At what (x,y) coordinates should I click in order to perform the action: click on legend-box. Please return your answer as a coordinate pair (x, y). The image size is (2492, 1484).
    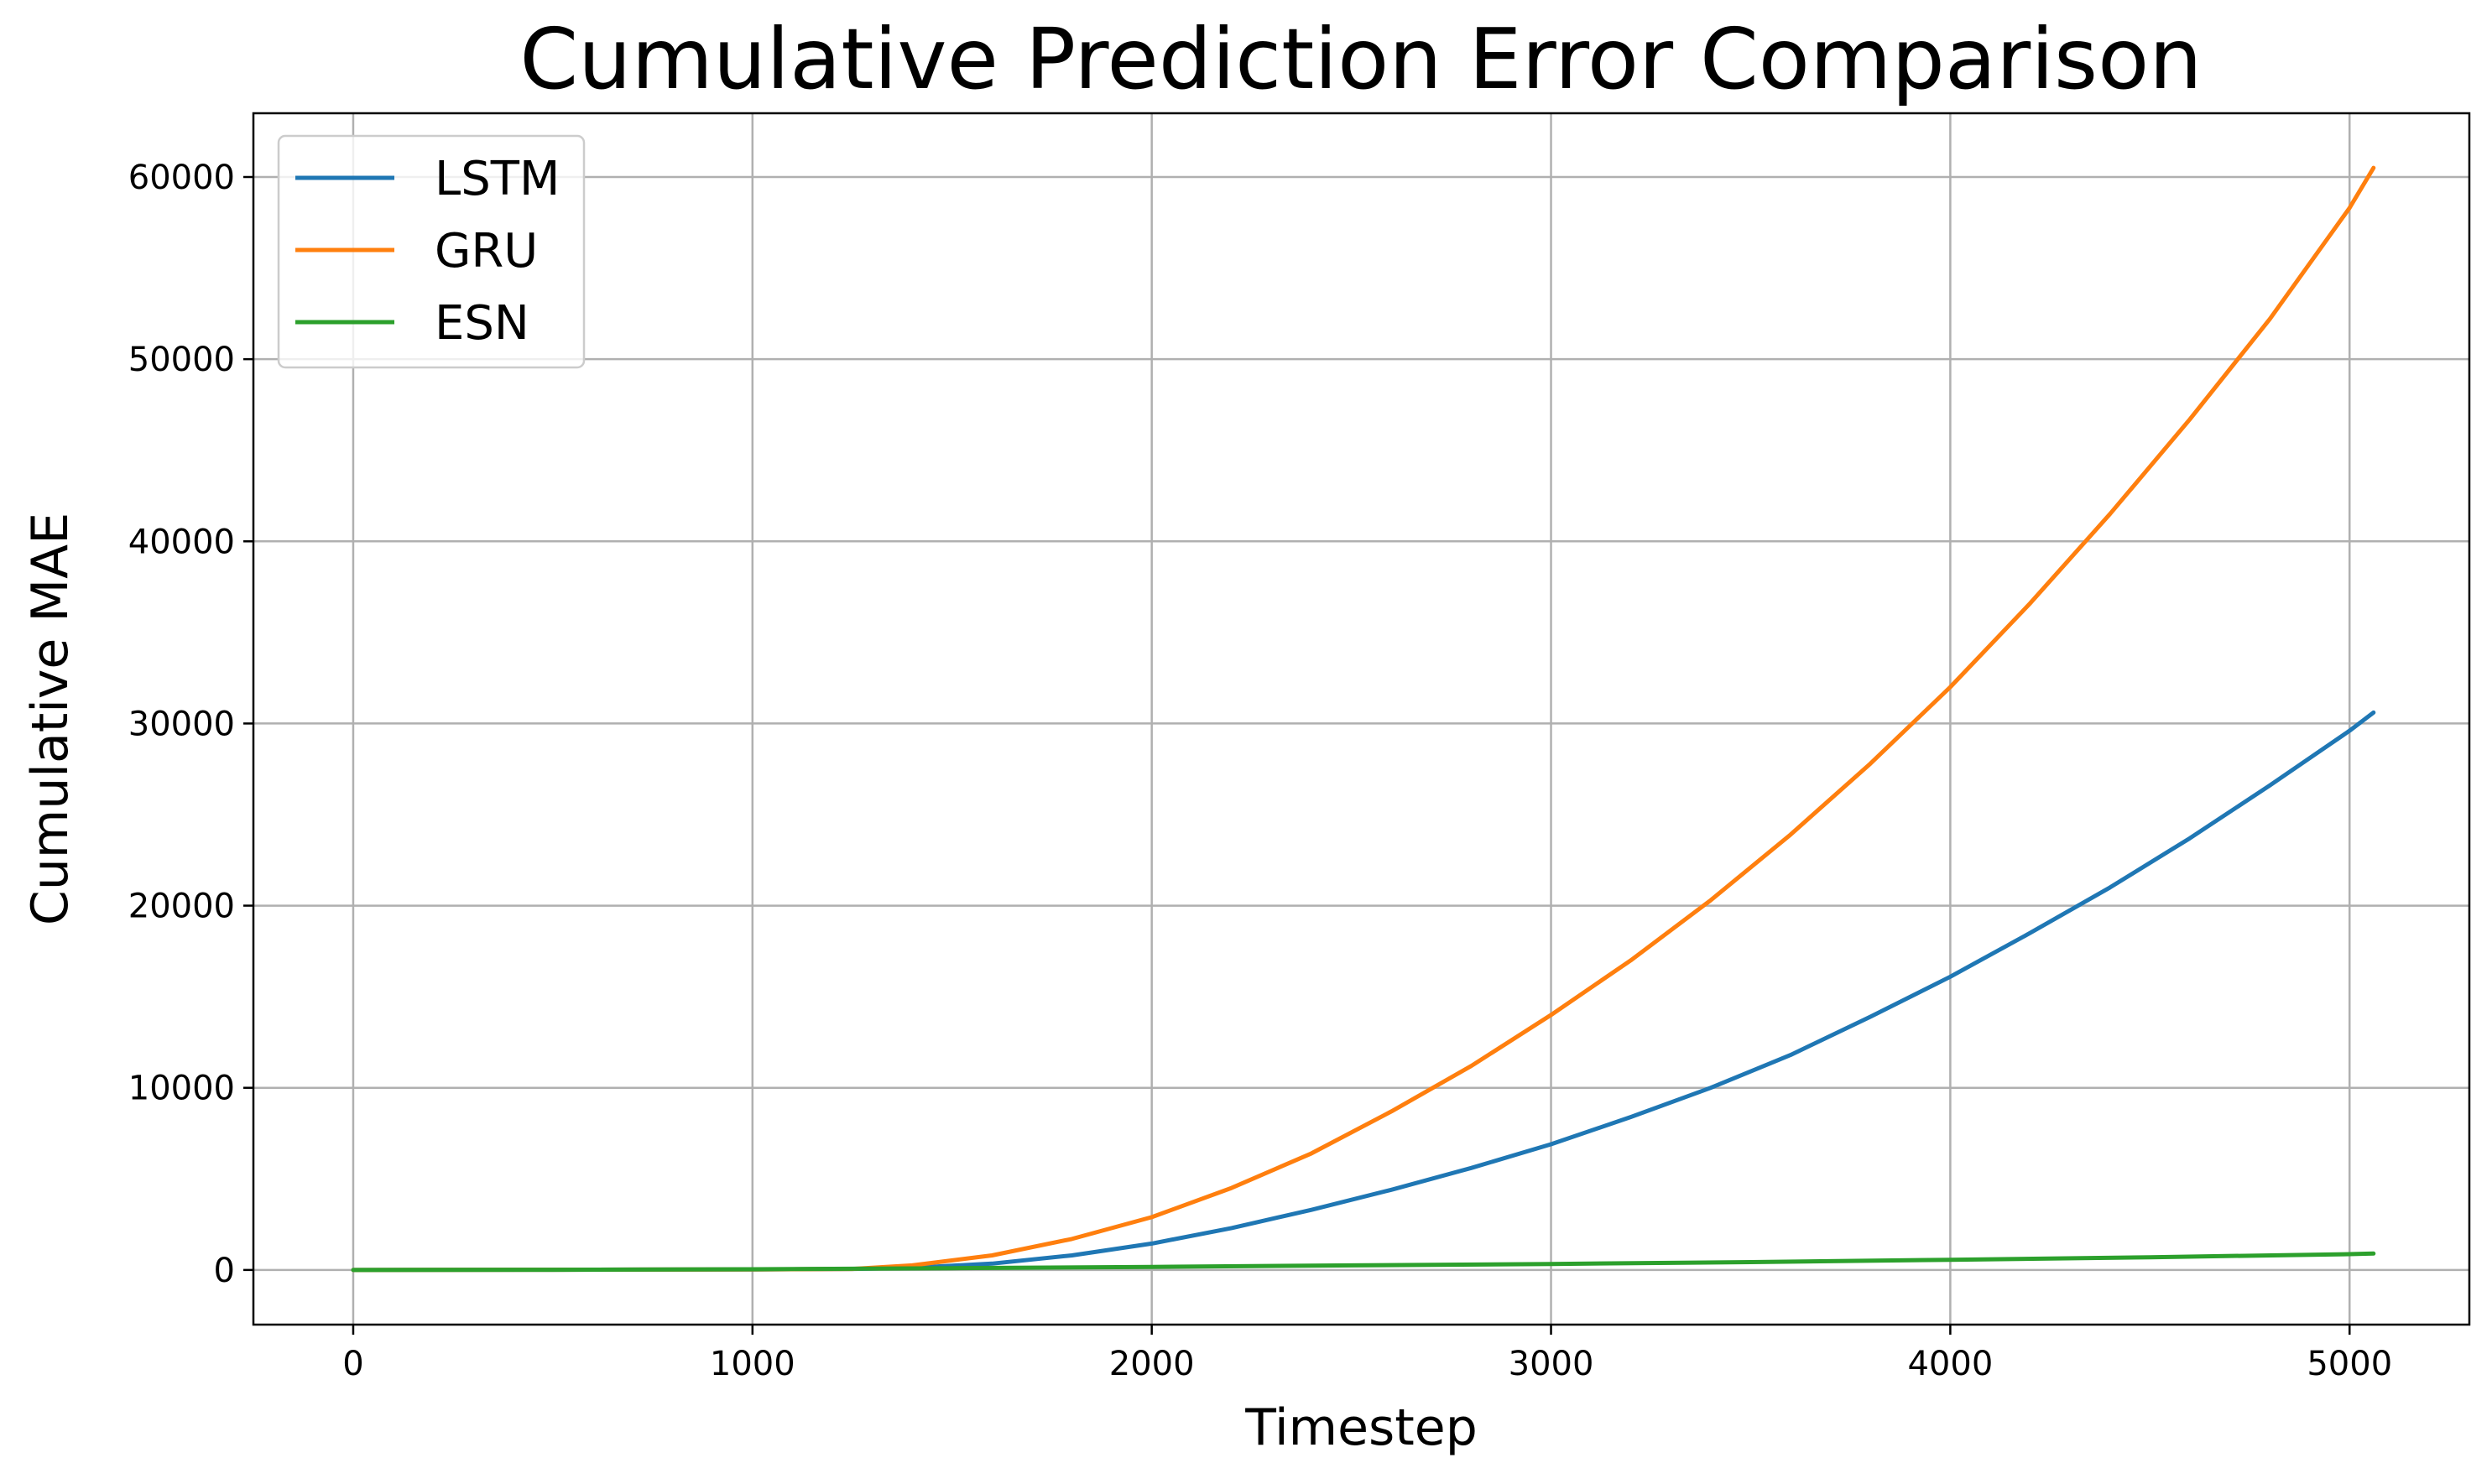
    Looking at the image, I should click on (431, 251).